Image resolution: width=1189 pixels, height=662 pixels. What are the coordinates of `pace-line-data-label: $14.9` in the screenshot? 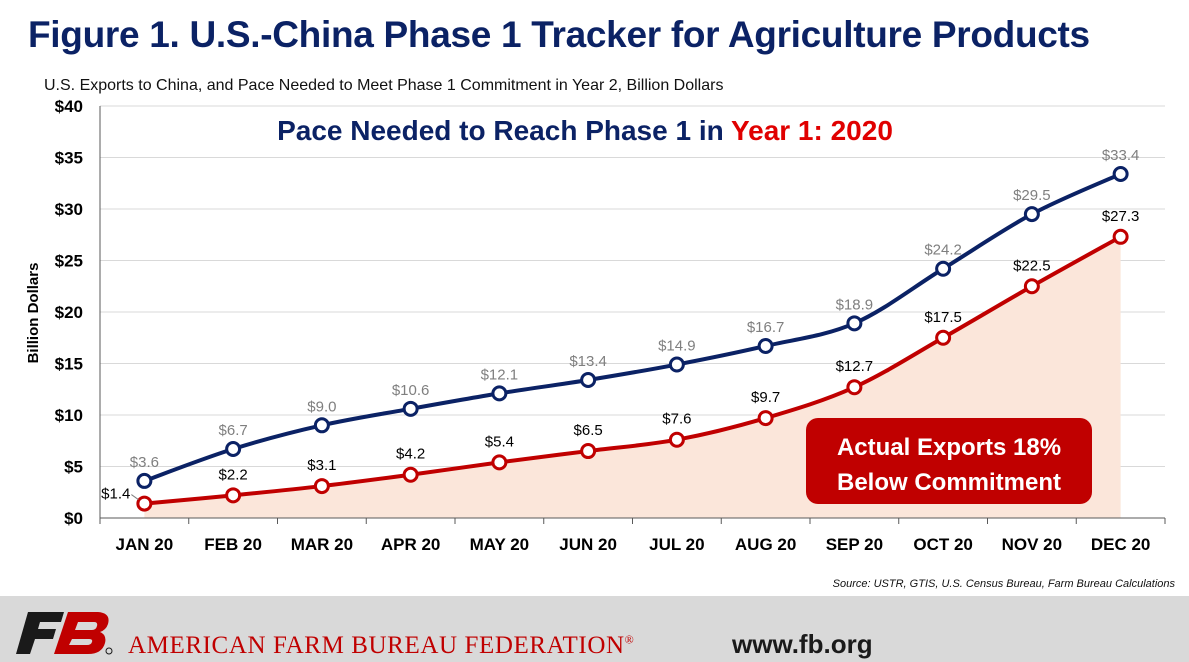 It's located at (677, 346).